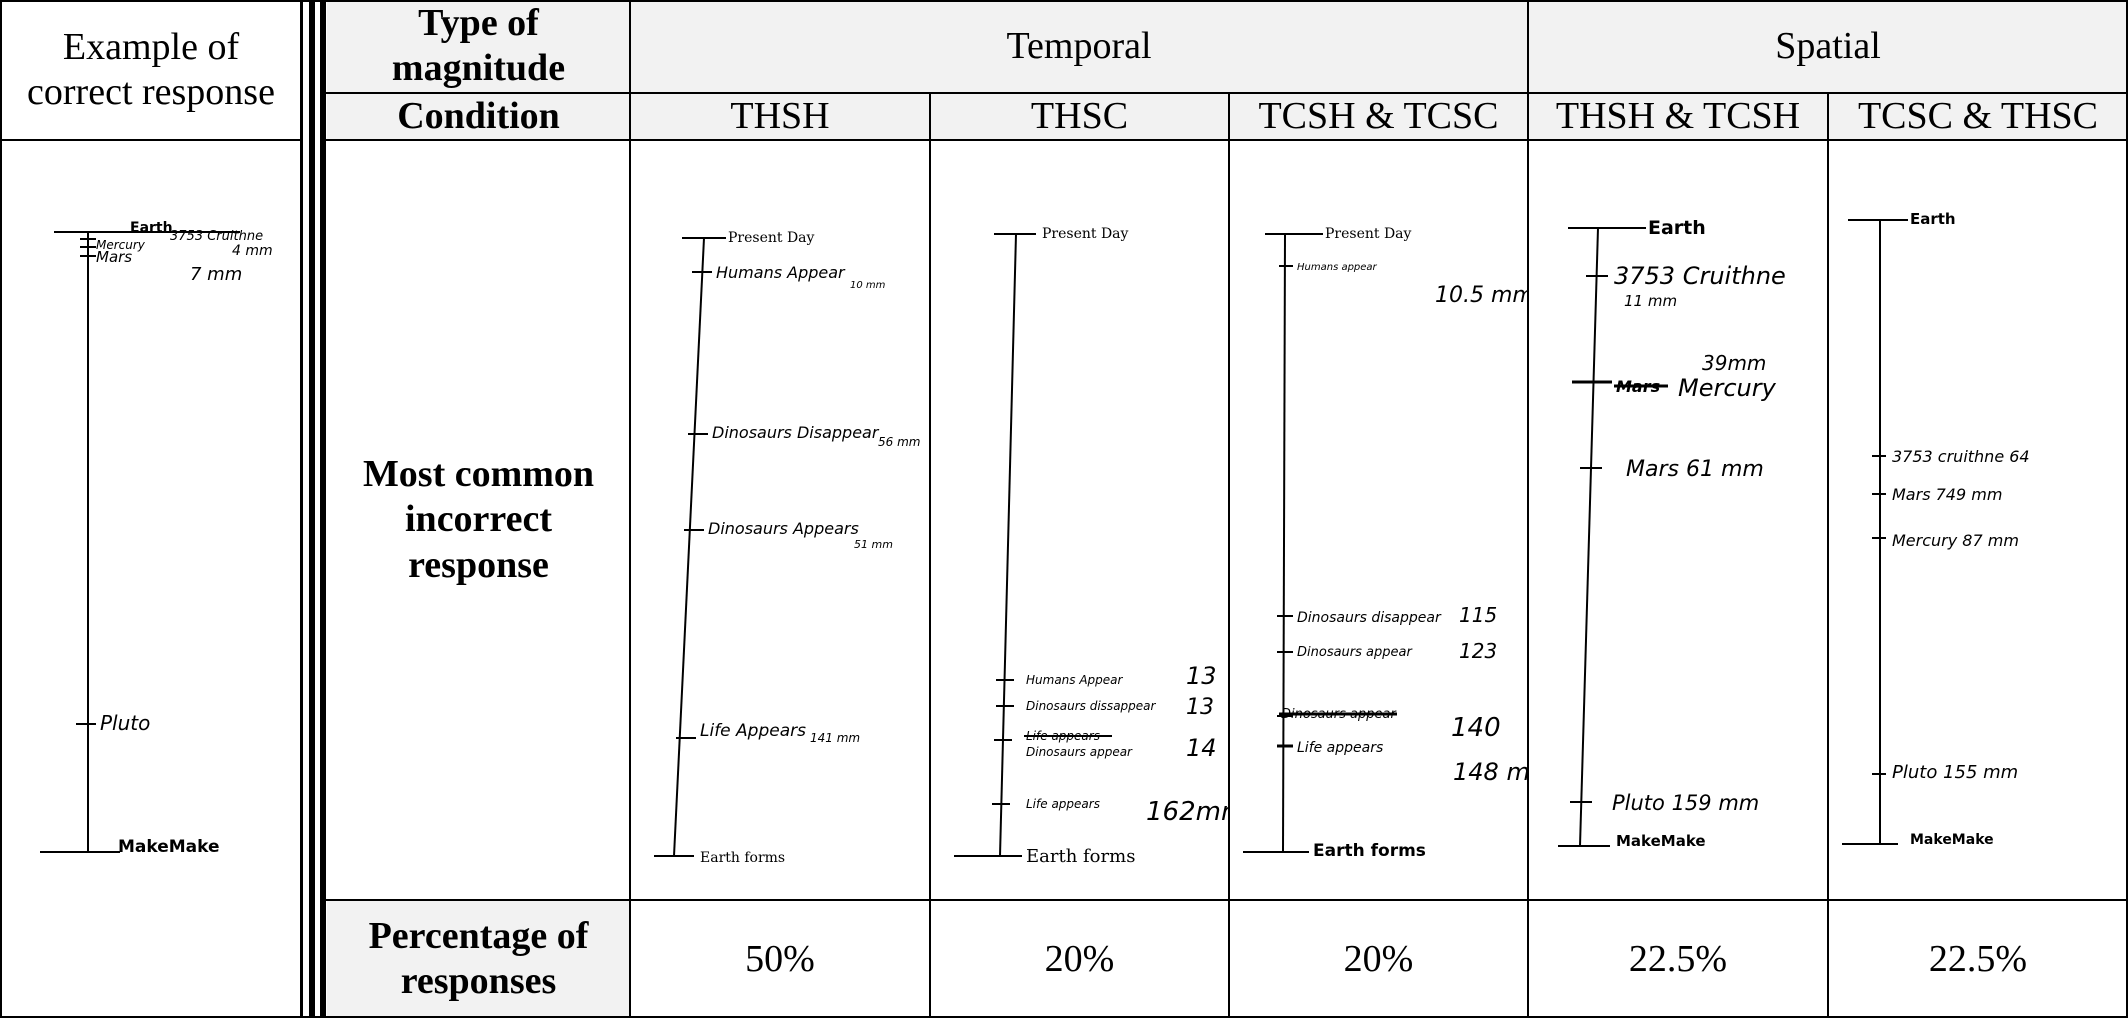  Describe the element at coordinates (1947, 494) in the screenshot. I see `mars-label: Mars 749 mm` at that location.